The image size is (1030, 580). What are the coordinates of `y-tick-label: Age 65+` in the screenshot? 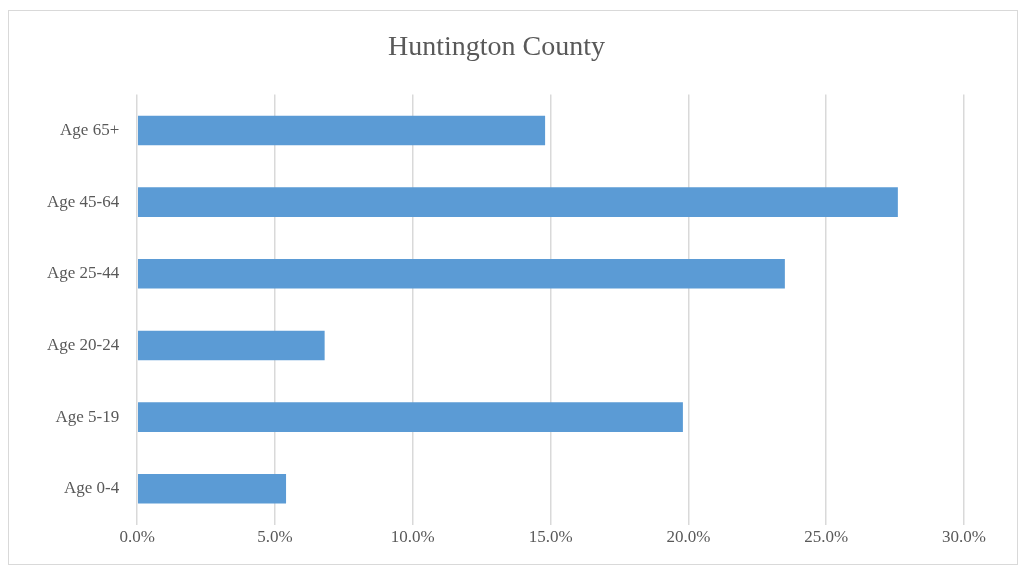 It's located at (90, 129).